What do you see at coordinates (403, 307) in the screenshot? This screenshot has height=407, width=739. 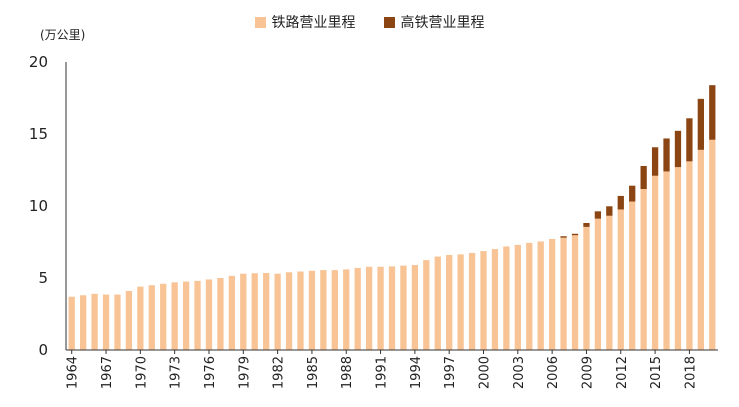 I see `bar-rail-1993` at bounding box center [403, 307].